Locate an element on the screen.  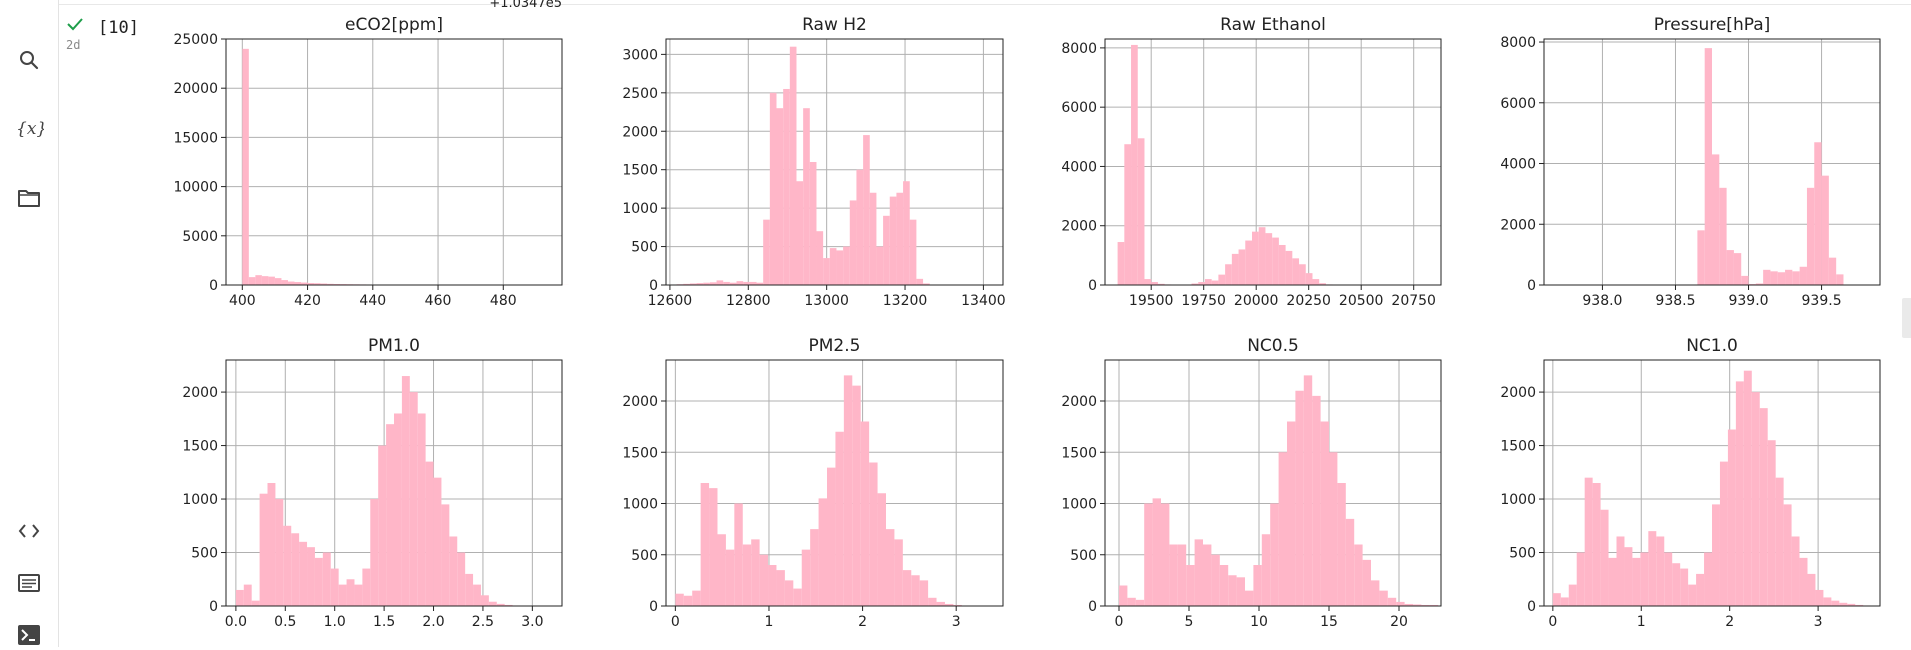
x-tick-label: 2 is located at coordinates (1729, 622).